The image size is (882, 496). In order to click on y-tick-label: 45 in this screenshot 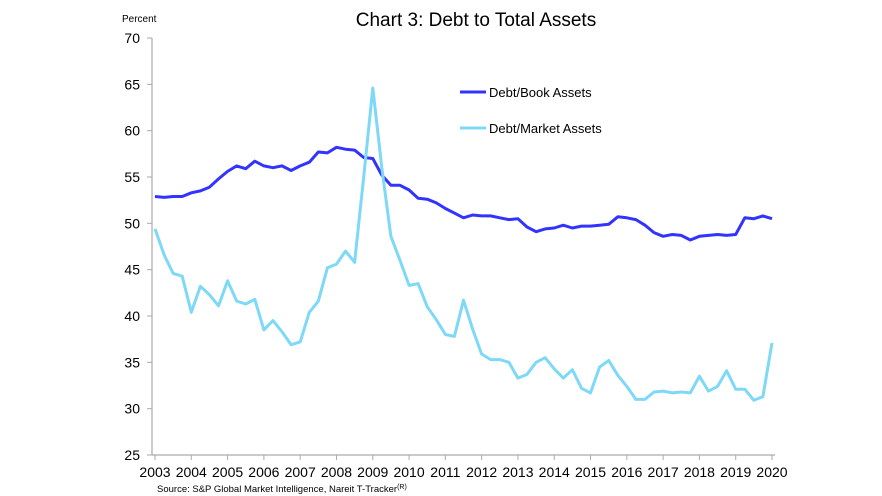, I will do `click(132, 270)`.